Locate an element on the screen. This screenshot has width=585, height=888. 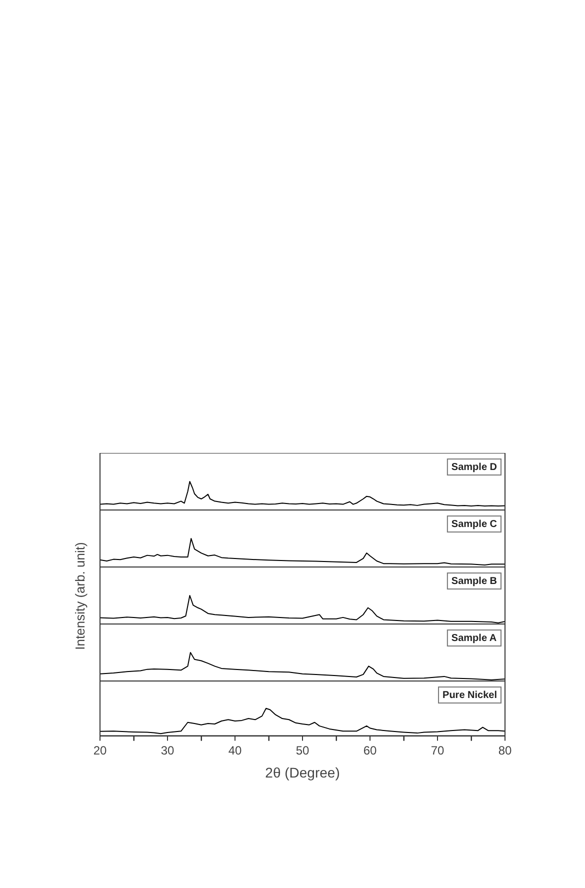
text: Sample D is located at coordinates (474, 467).